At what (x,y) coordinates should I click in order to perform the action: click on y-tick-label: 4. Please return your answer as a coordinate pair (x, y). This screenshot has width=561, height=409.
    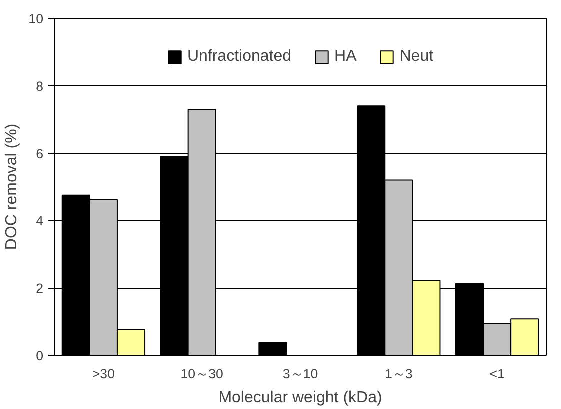
    Looking at the image, I should click on (40, 221).